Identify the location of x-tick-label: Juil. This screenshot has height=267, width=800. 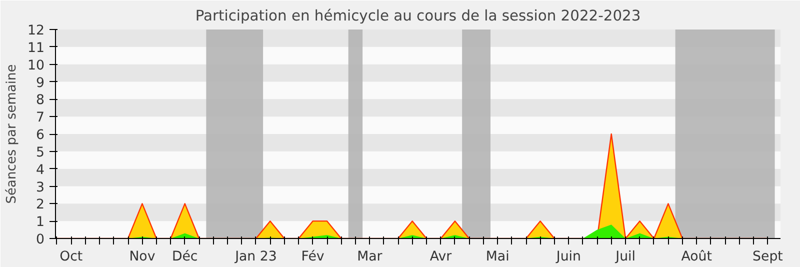
(625, 257).